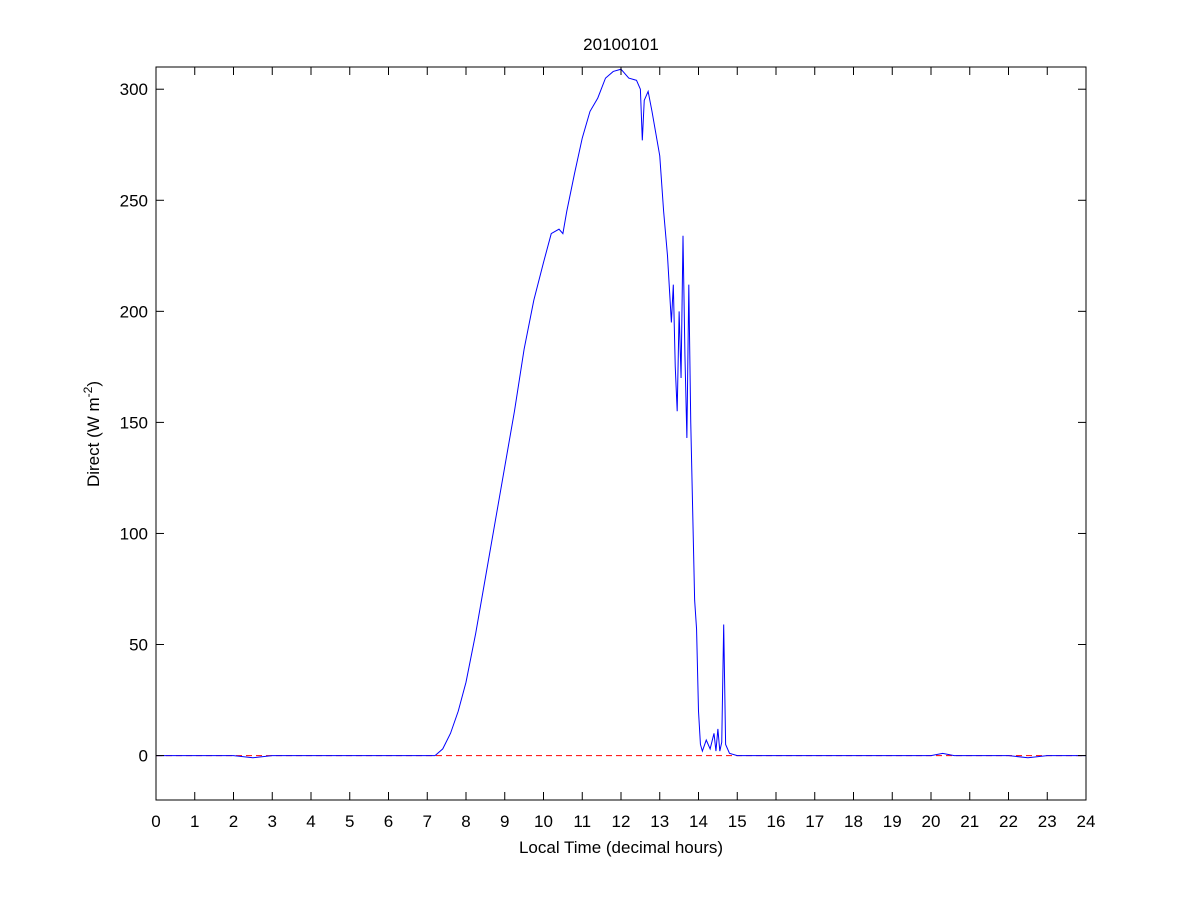 The image size is (1200, 900). What do you see at coordinates (621, 847) in the screenshot?
I see `x-axis-label: Local Time (decimal hours)` at bounding box center [621, 847].